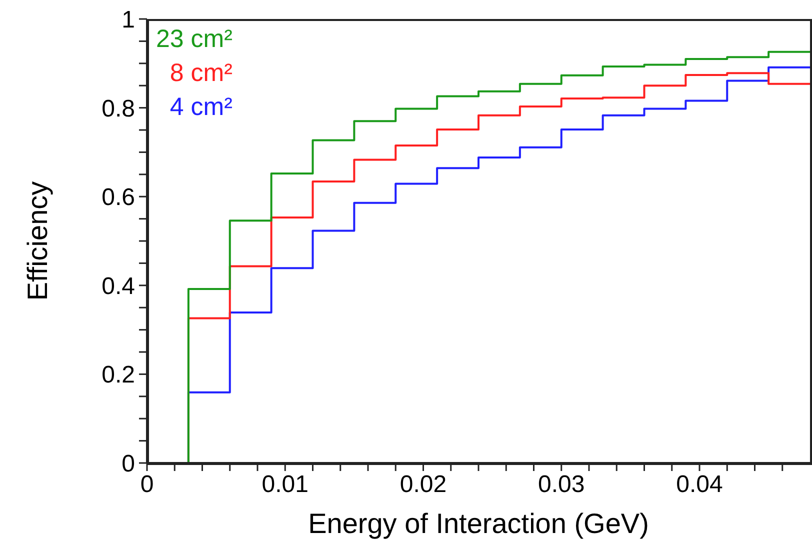 Image resolution: width=812 pixels, height=550 pixels. What do you see at coordinates (118, 286) in the screenshot?
I see `y-tick-label: 0.4` at bounding box center [118, 286].